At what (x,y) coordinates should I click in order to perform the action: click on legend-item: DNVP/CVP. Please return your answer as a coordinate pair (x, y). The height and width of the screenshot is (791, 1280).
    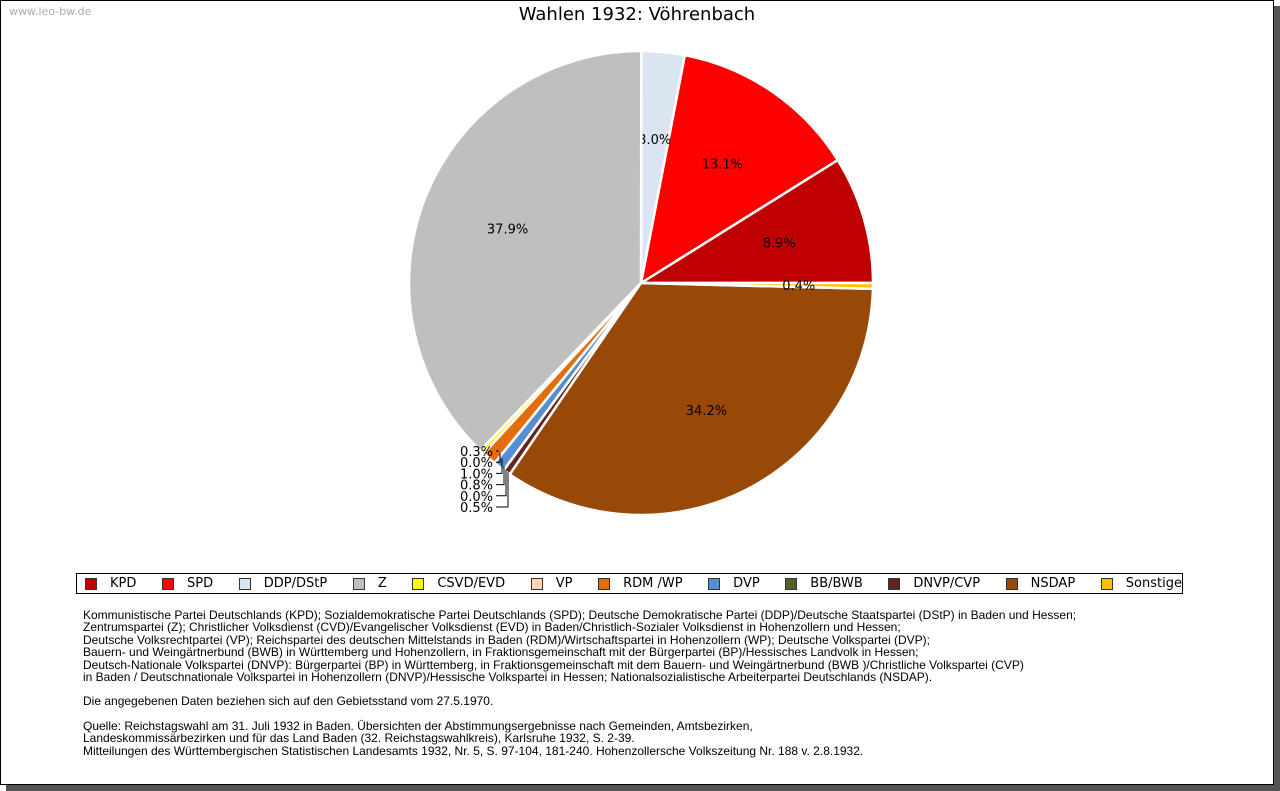
    Looking at the image, I should click on (934, 583).